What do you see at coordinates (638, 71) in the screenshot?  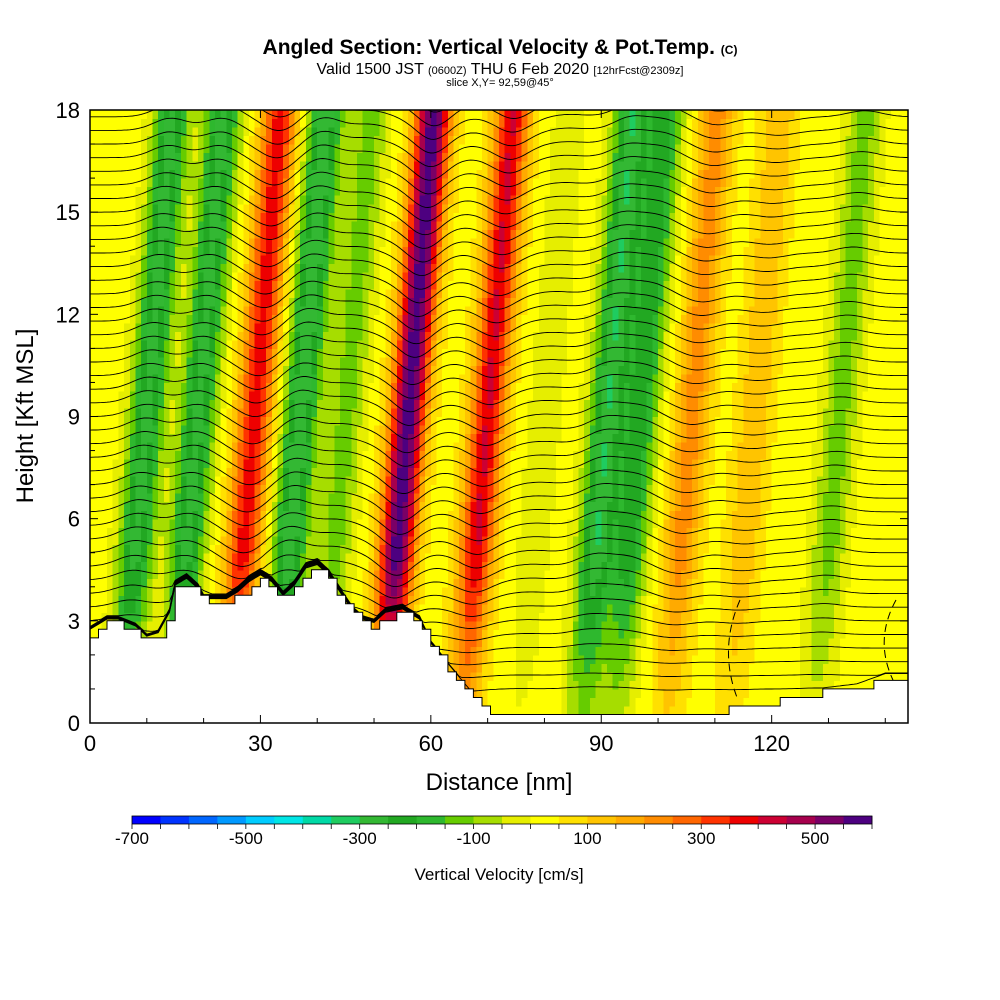 I see `valid-fcst: [12hrFcst@2309z]` at bounding box center [638, 71].